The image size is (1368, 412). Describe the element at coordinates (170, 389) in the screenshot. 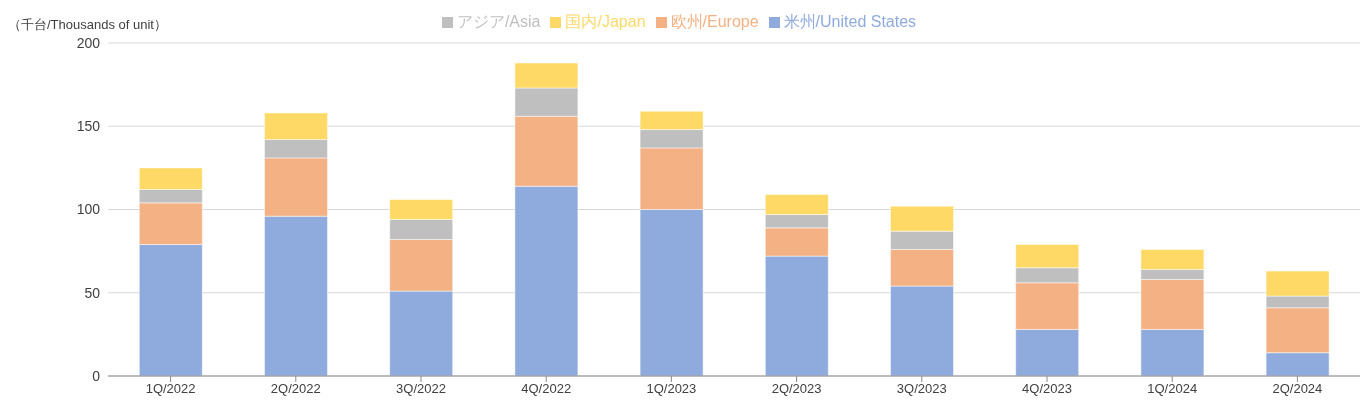

I see `x-tick-label: 1Q/2022` at that location.